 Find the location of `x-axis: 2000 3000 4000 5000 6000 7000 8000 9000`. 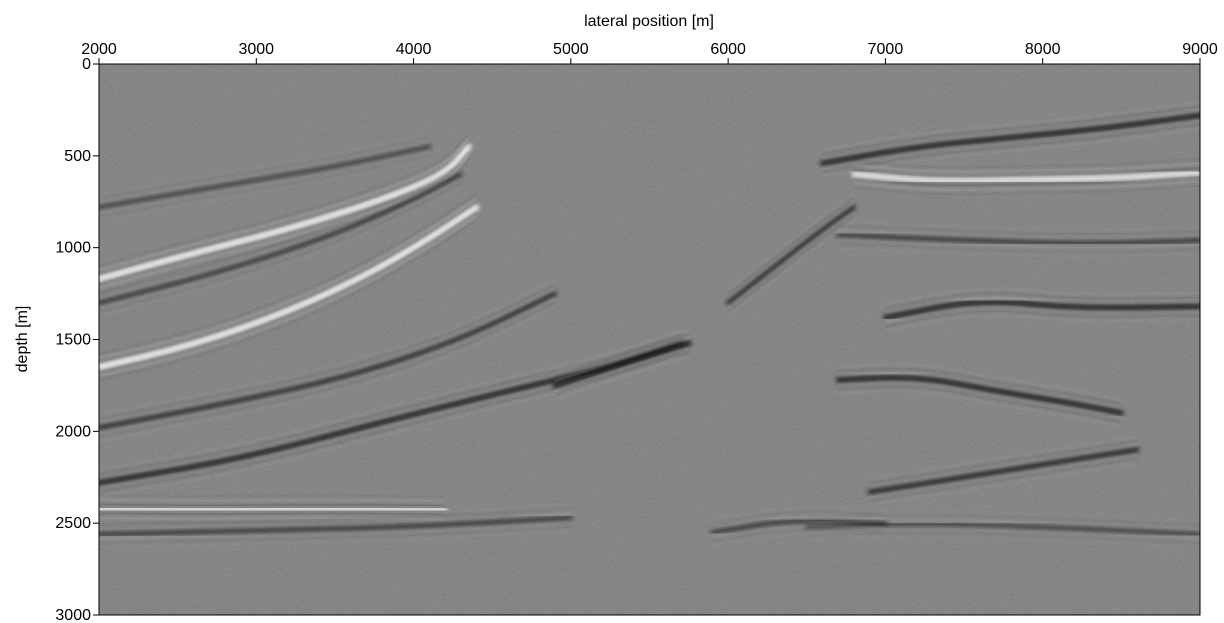

x-axis: 2000 3000 4000 5000 6000 7000 8000 9000 is located at coordinates (649, 52).